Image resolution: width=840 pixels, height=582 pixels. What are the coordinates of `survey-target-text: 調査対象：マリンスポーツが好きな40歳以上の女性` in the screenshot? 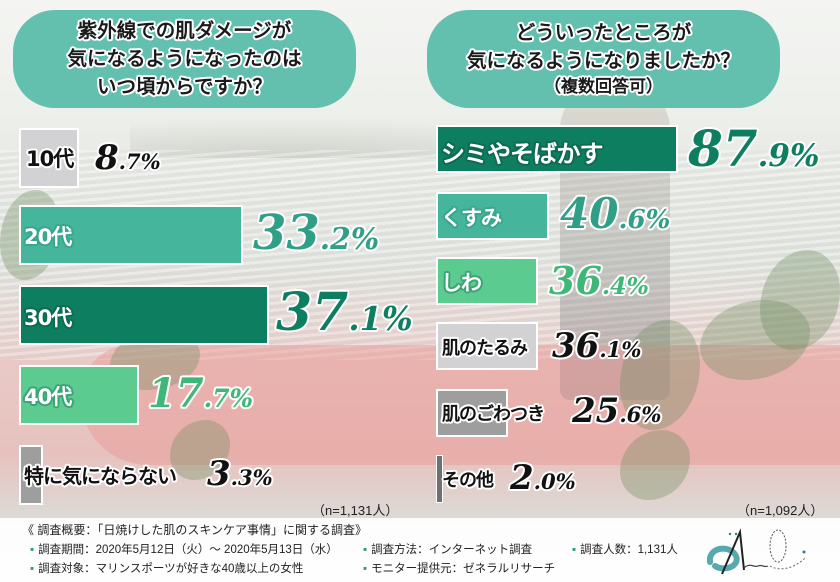 It's located at (171, 569).